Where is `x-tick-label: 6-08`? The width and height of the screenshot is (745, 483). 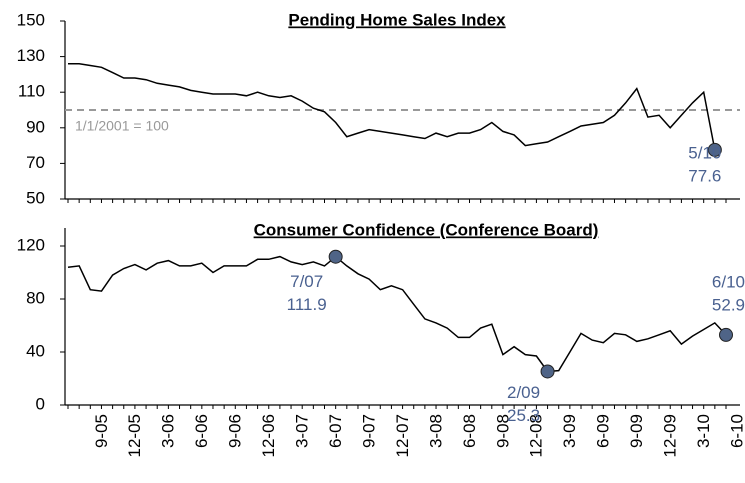
x-tick-label: 6-08 is located at coordinates (469, 431).